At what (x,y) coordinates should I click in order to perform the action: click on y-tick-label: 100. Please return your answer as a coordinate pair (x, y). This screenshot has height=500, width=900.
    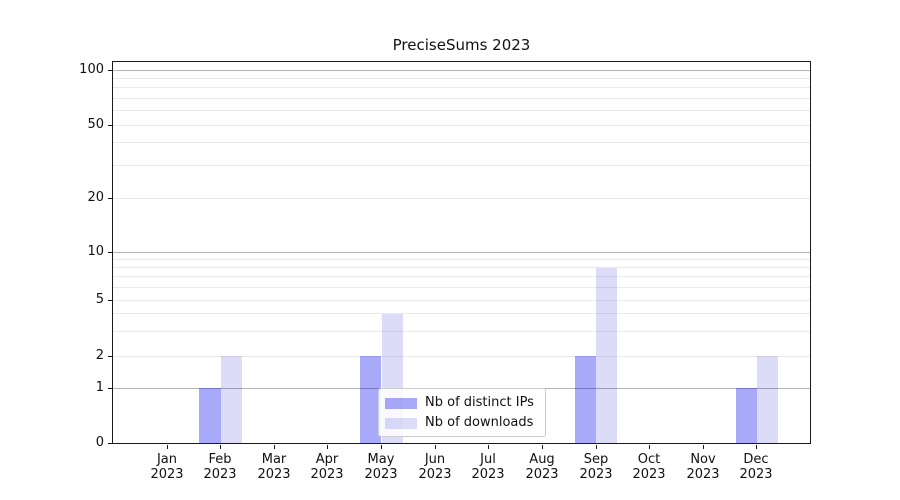
    Looking at the image, I should click on (91, 69).